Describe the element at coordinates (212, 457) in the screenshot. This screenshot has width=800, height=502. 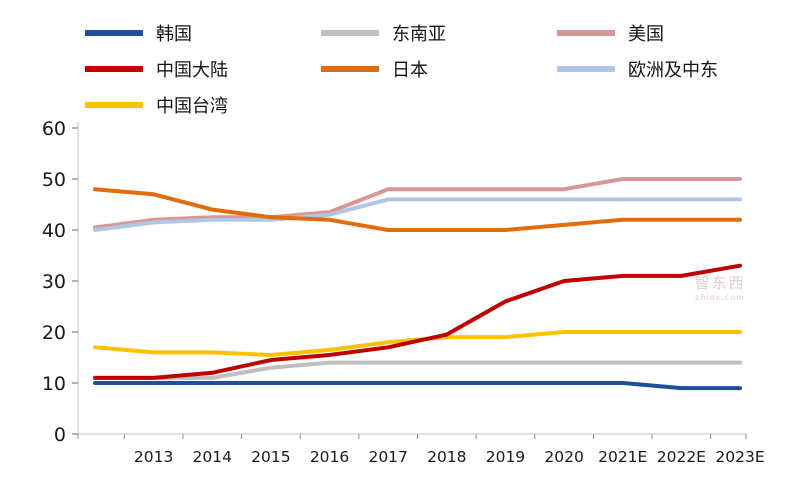
I see `x-tick-label: 2014` at that location.